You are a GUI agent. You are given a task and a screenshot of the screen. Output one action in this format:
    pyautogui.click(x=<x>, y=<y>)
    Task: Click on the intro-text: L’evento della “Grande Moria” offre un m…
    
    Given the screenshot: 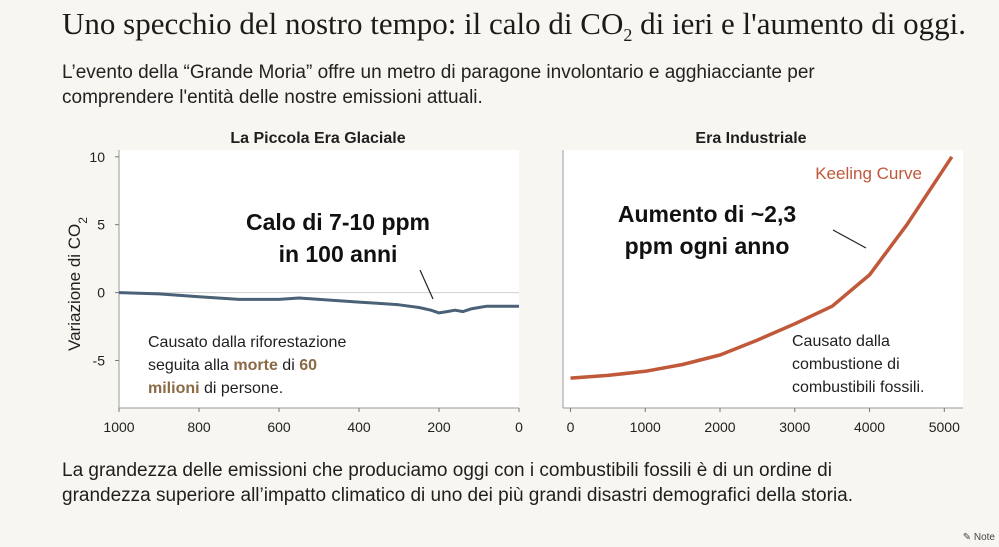 What is the action you would take?
    pyautogui.click(x=502, y=85)
    